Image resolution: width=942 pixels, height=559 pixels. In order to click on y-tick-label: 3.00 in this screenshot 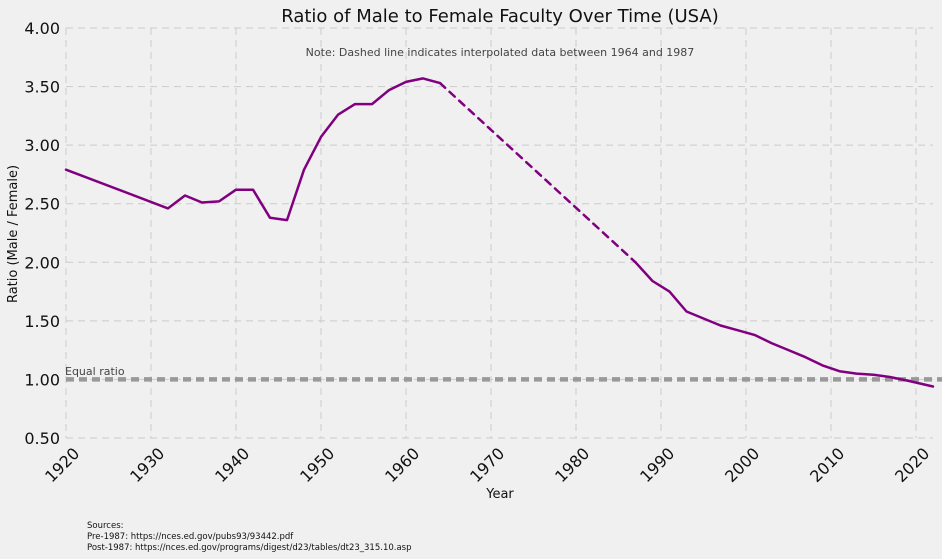, I will do `click(42, 145)`.